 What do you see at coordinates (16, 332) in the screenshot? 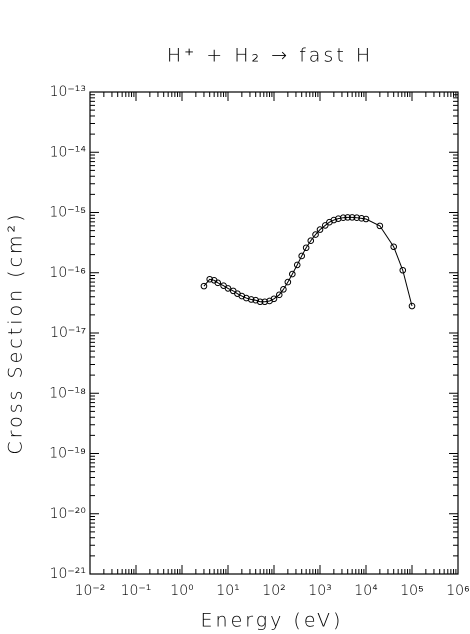
I see `y-axis-label: Cross Section (cm²)` at bounding box center [16, 332].